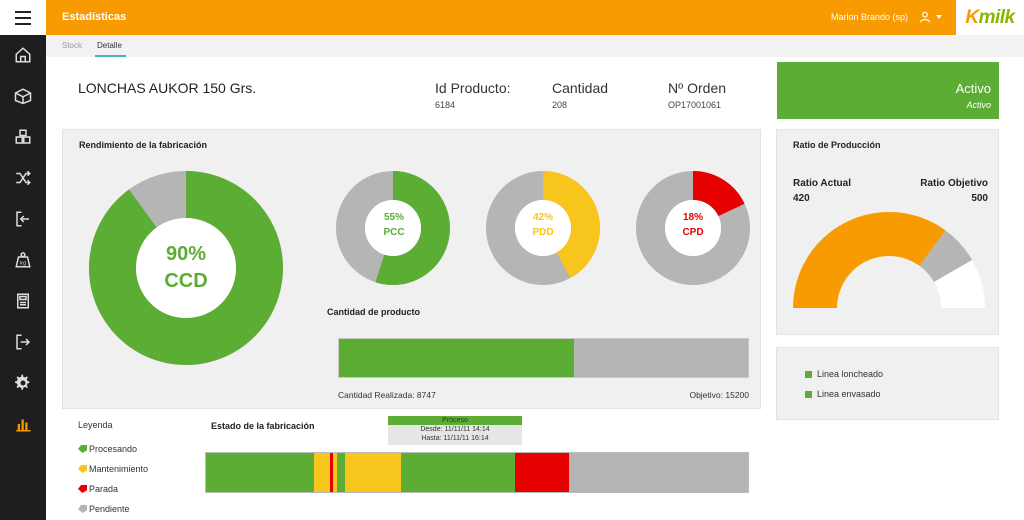 The height and width of the screenshot is (520, 1024). Describe the element at coordinates (23, 137) in the screenshot. I see `boxes-icon` at that location.